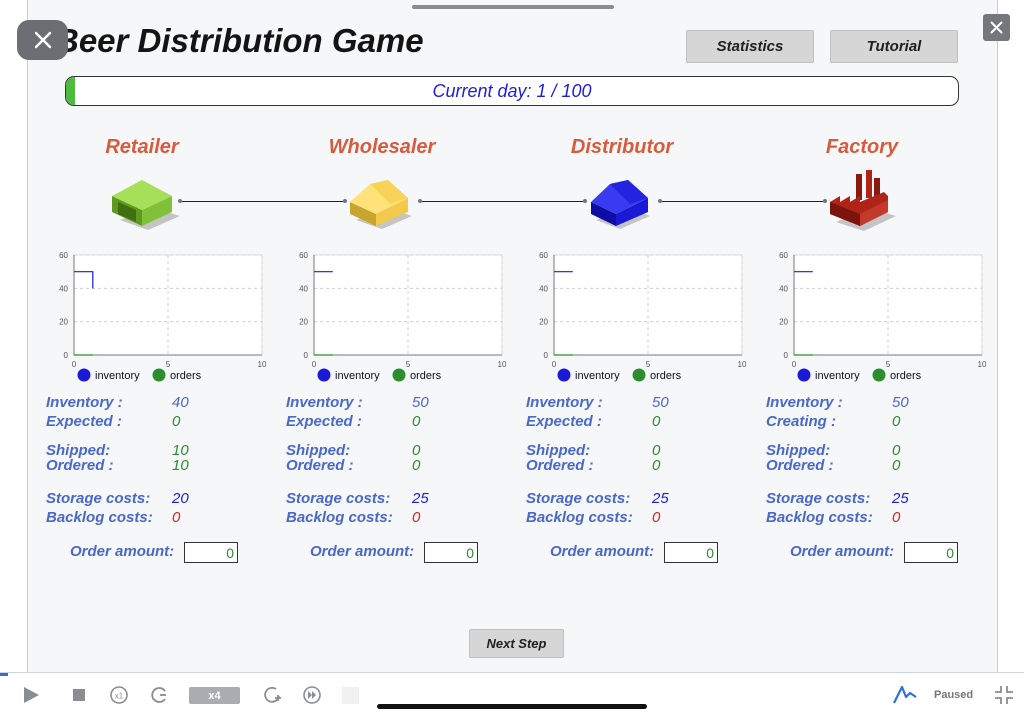  I want to click on step-forward-icon, so click(272, 694).